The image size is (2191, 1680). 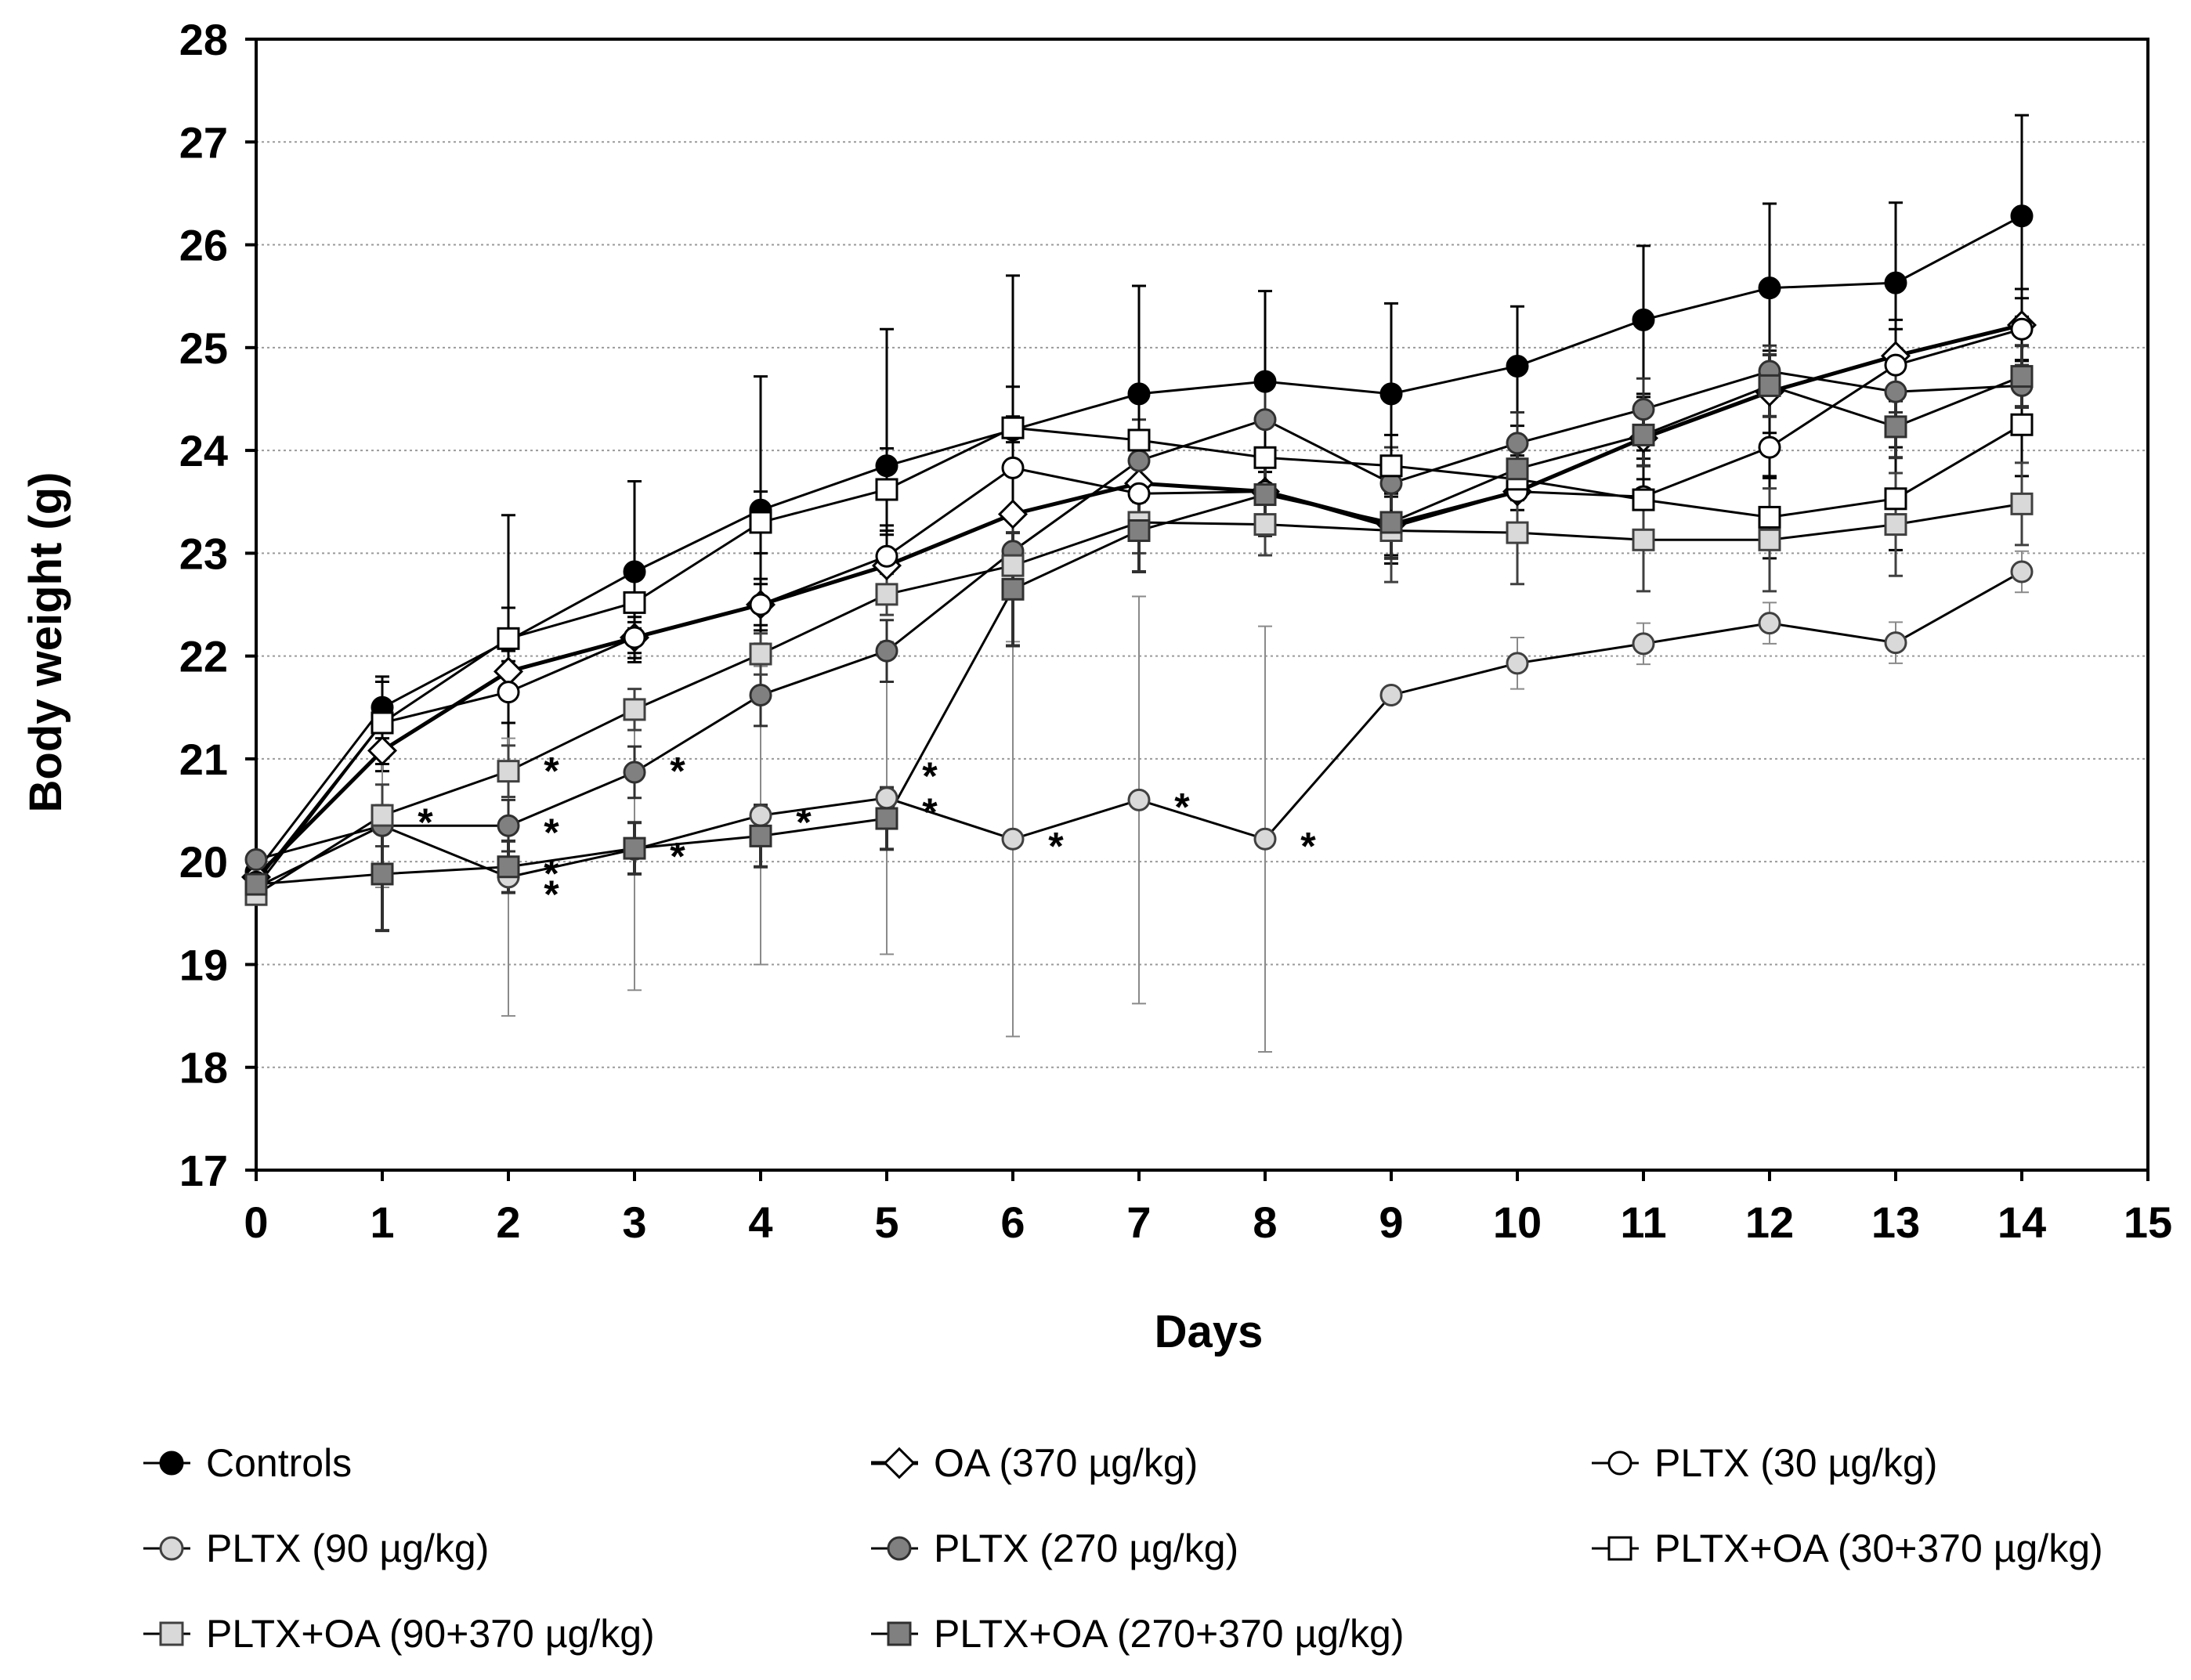 What do you see at coordinates (1138, 1222) in the screenshot?
I see `x-tick-label: 7` at bounding box center [1138, 1222].